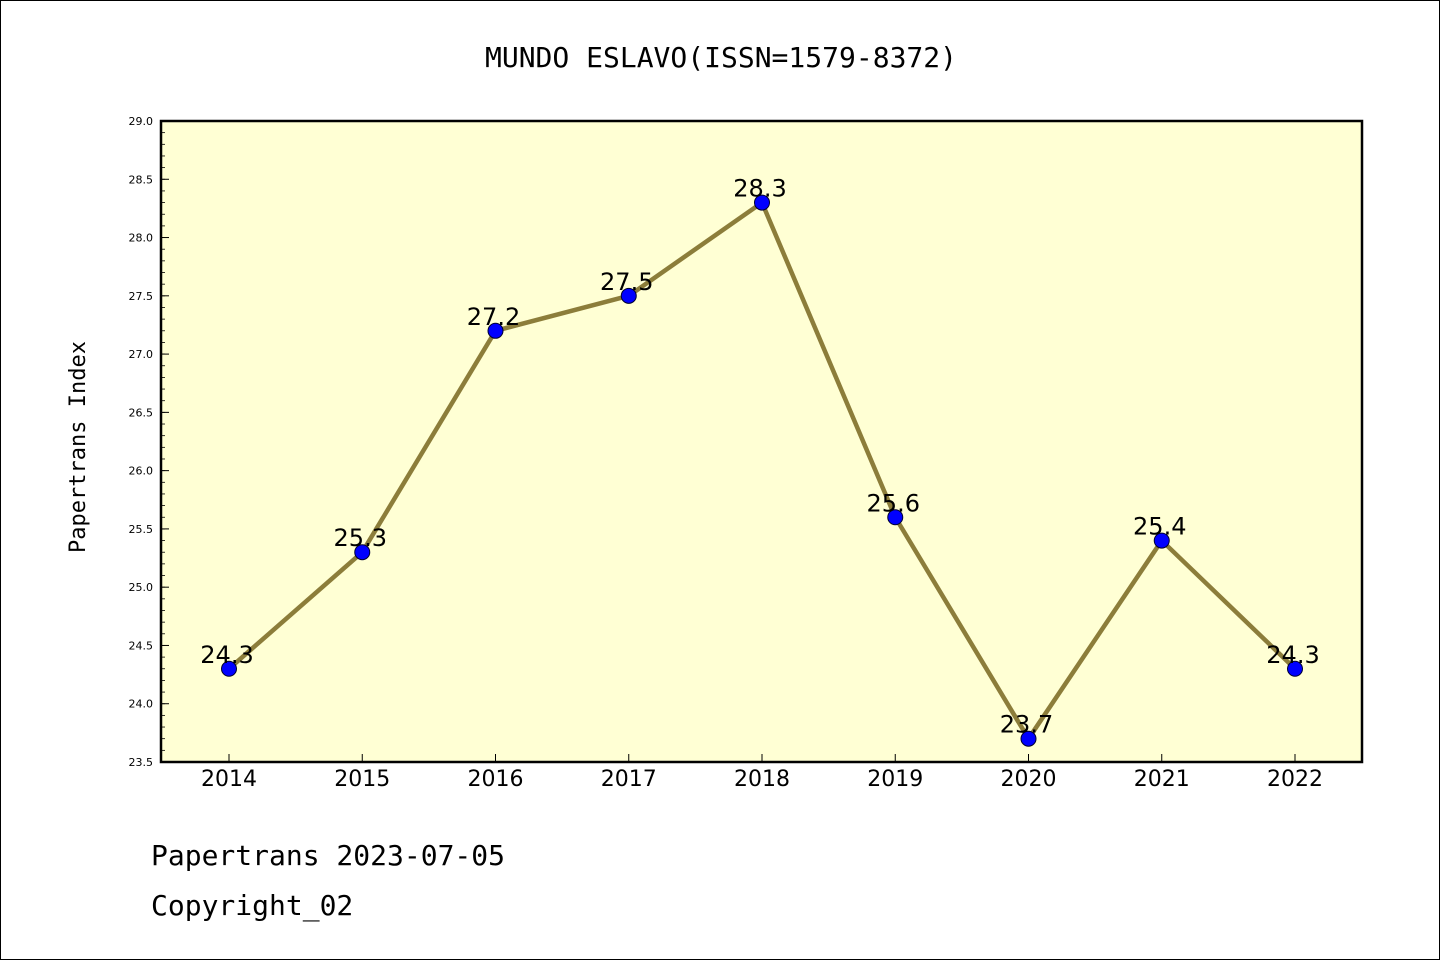  What do you see at coordinates (141, 645) in the screenshot?
I see `y-tick-label: 24.5` at bounding box center [141, 645].